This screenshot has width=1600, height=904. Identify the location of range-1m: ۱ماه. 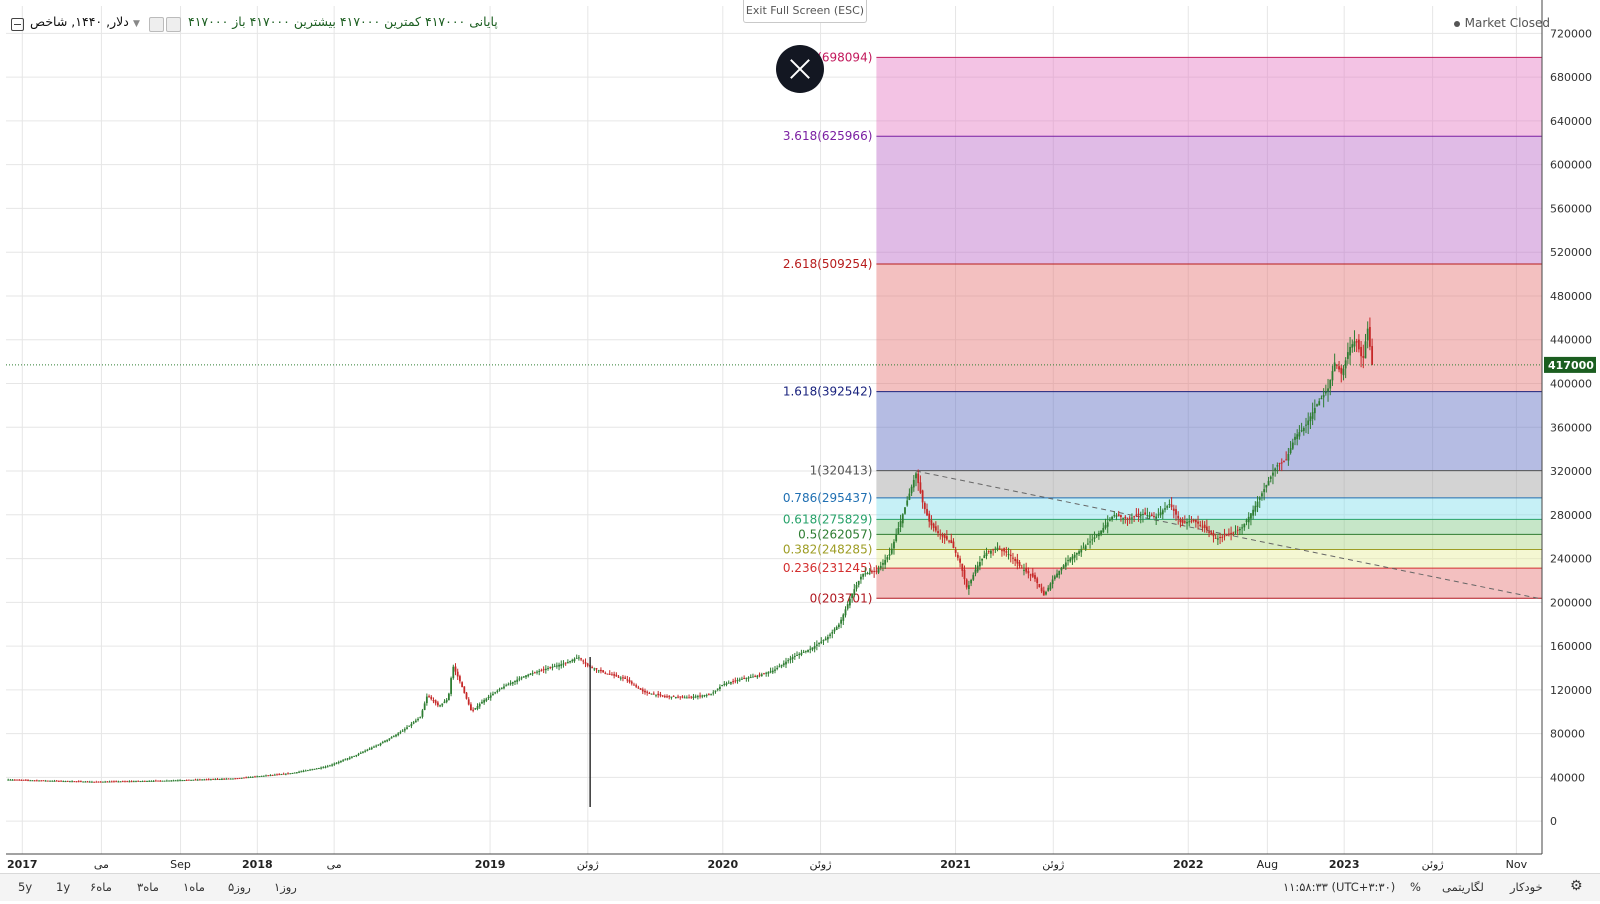
(194, 887).